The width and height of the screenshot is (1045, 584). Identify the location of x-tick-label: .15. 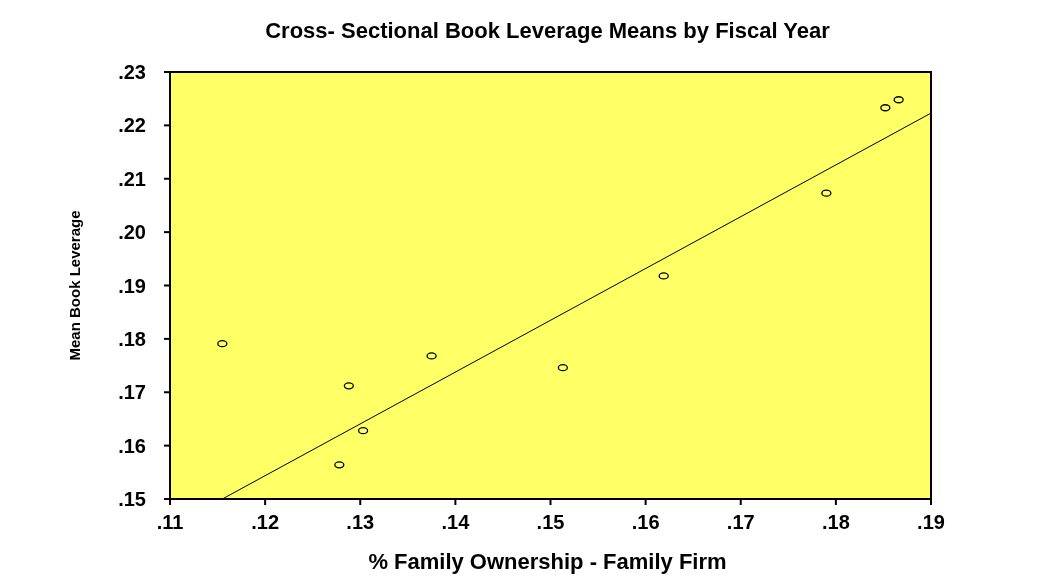
(550, 522).